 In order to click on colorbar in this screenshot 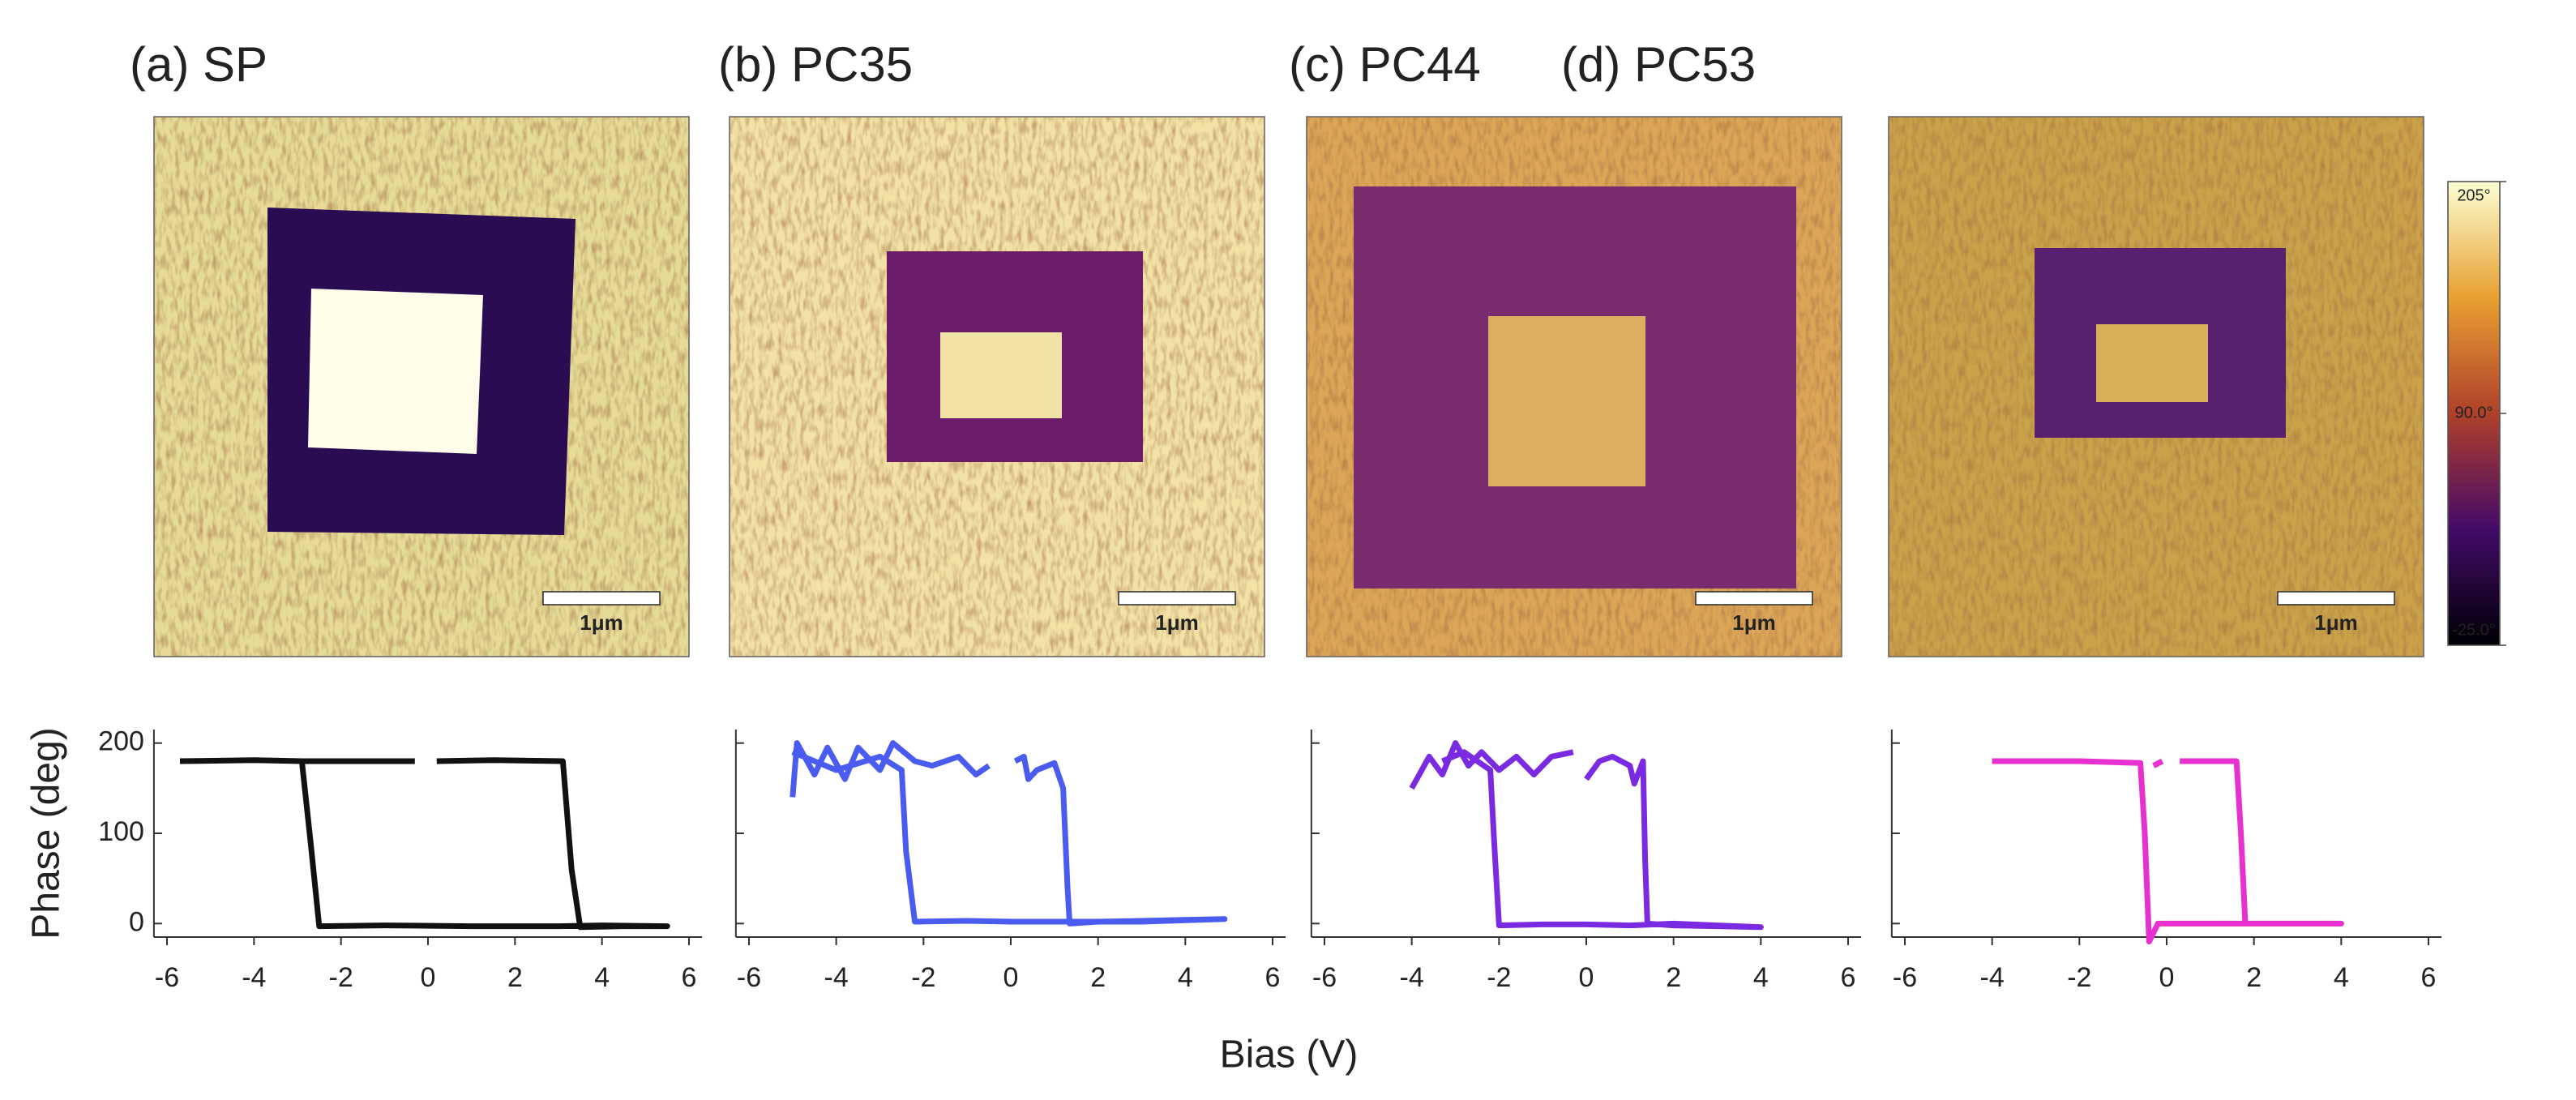, I will do `click(2474, 414)`.